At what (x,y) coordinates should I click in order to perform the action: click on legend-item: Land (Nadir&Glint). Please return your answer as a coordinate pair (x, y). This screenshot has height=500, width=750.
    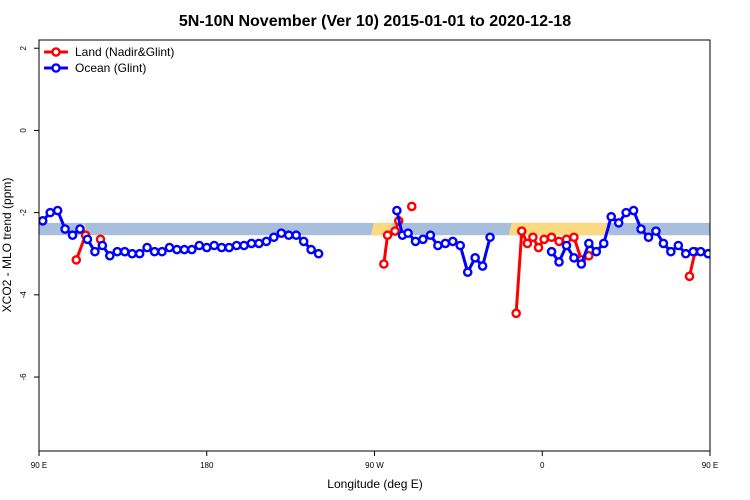
    Looking at the image, I should click on (109, 52).